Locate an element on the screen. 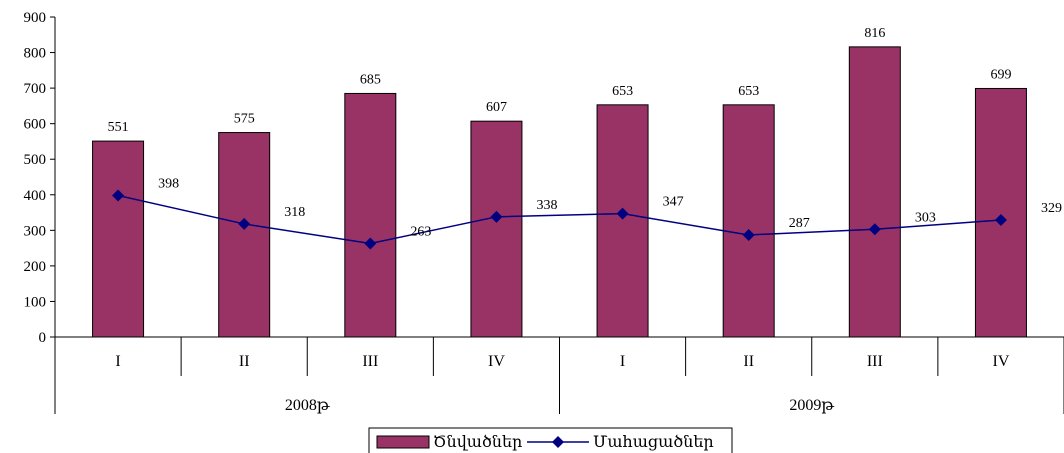 The image size is (1064, 453). line-data-label: 329 is located at coordinates (1051, 208).